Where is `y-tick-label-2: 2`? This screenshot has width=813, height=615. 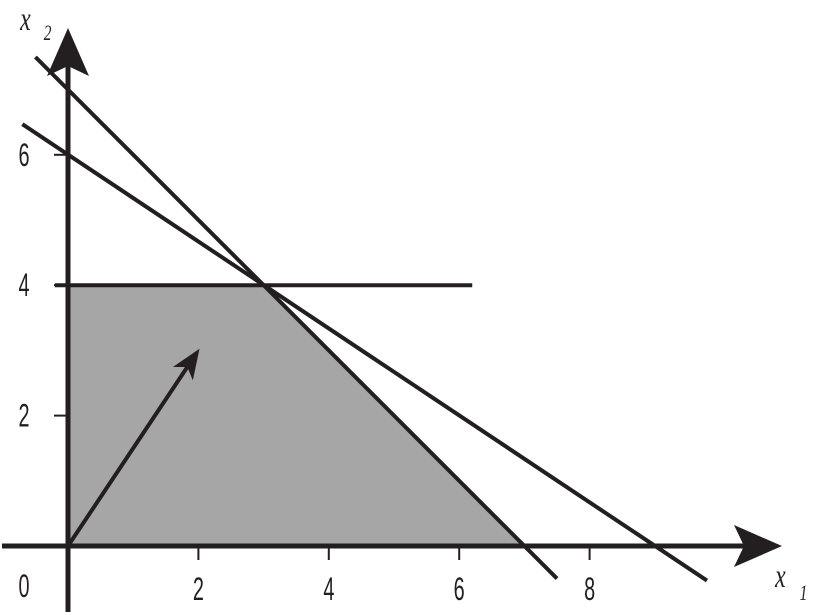 y-tick-label-2: 2 is located at coordinates (23, 416).